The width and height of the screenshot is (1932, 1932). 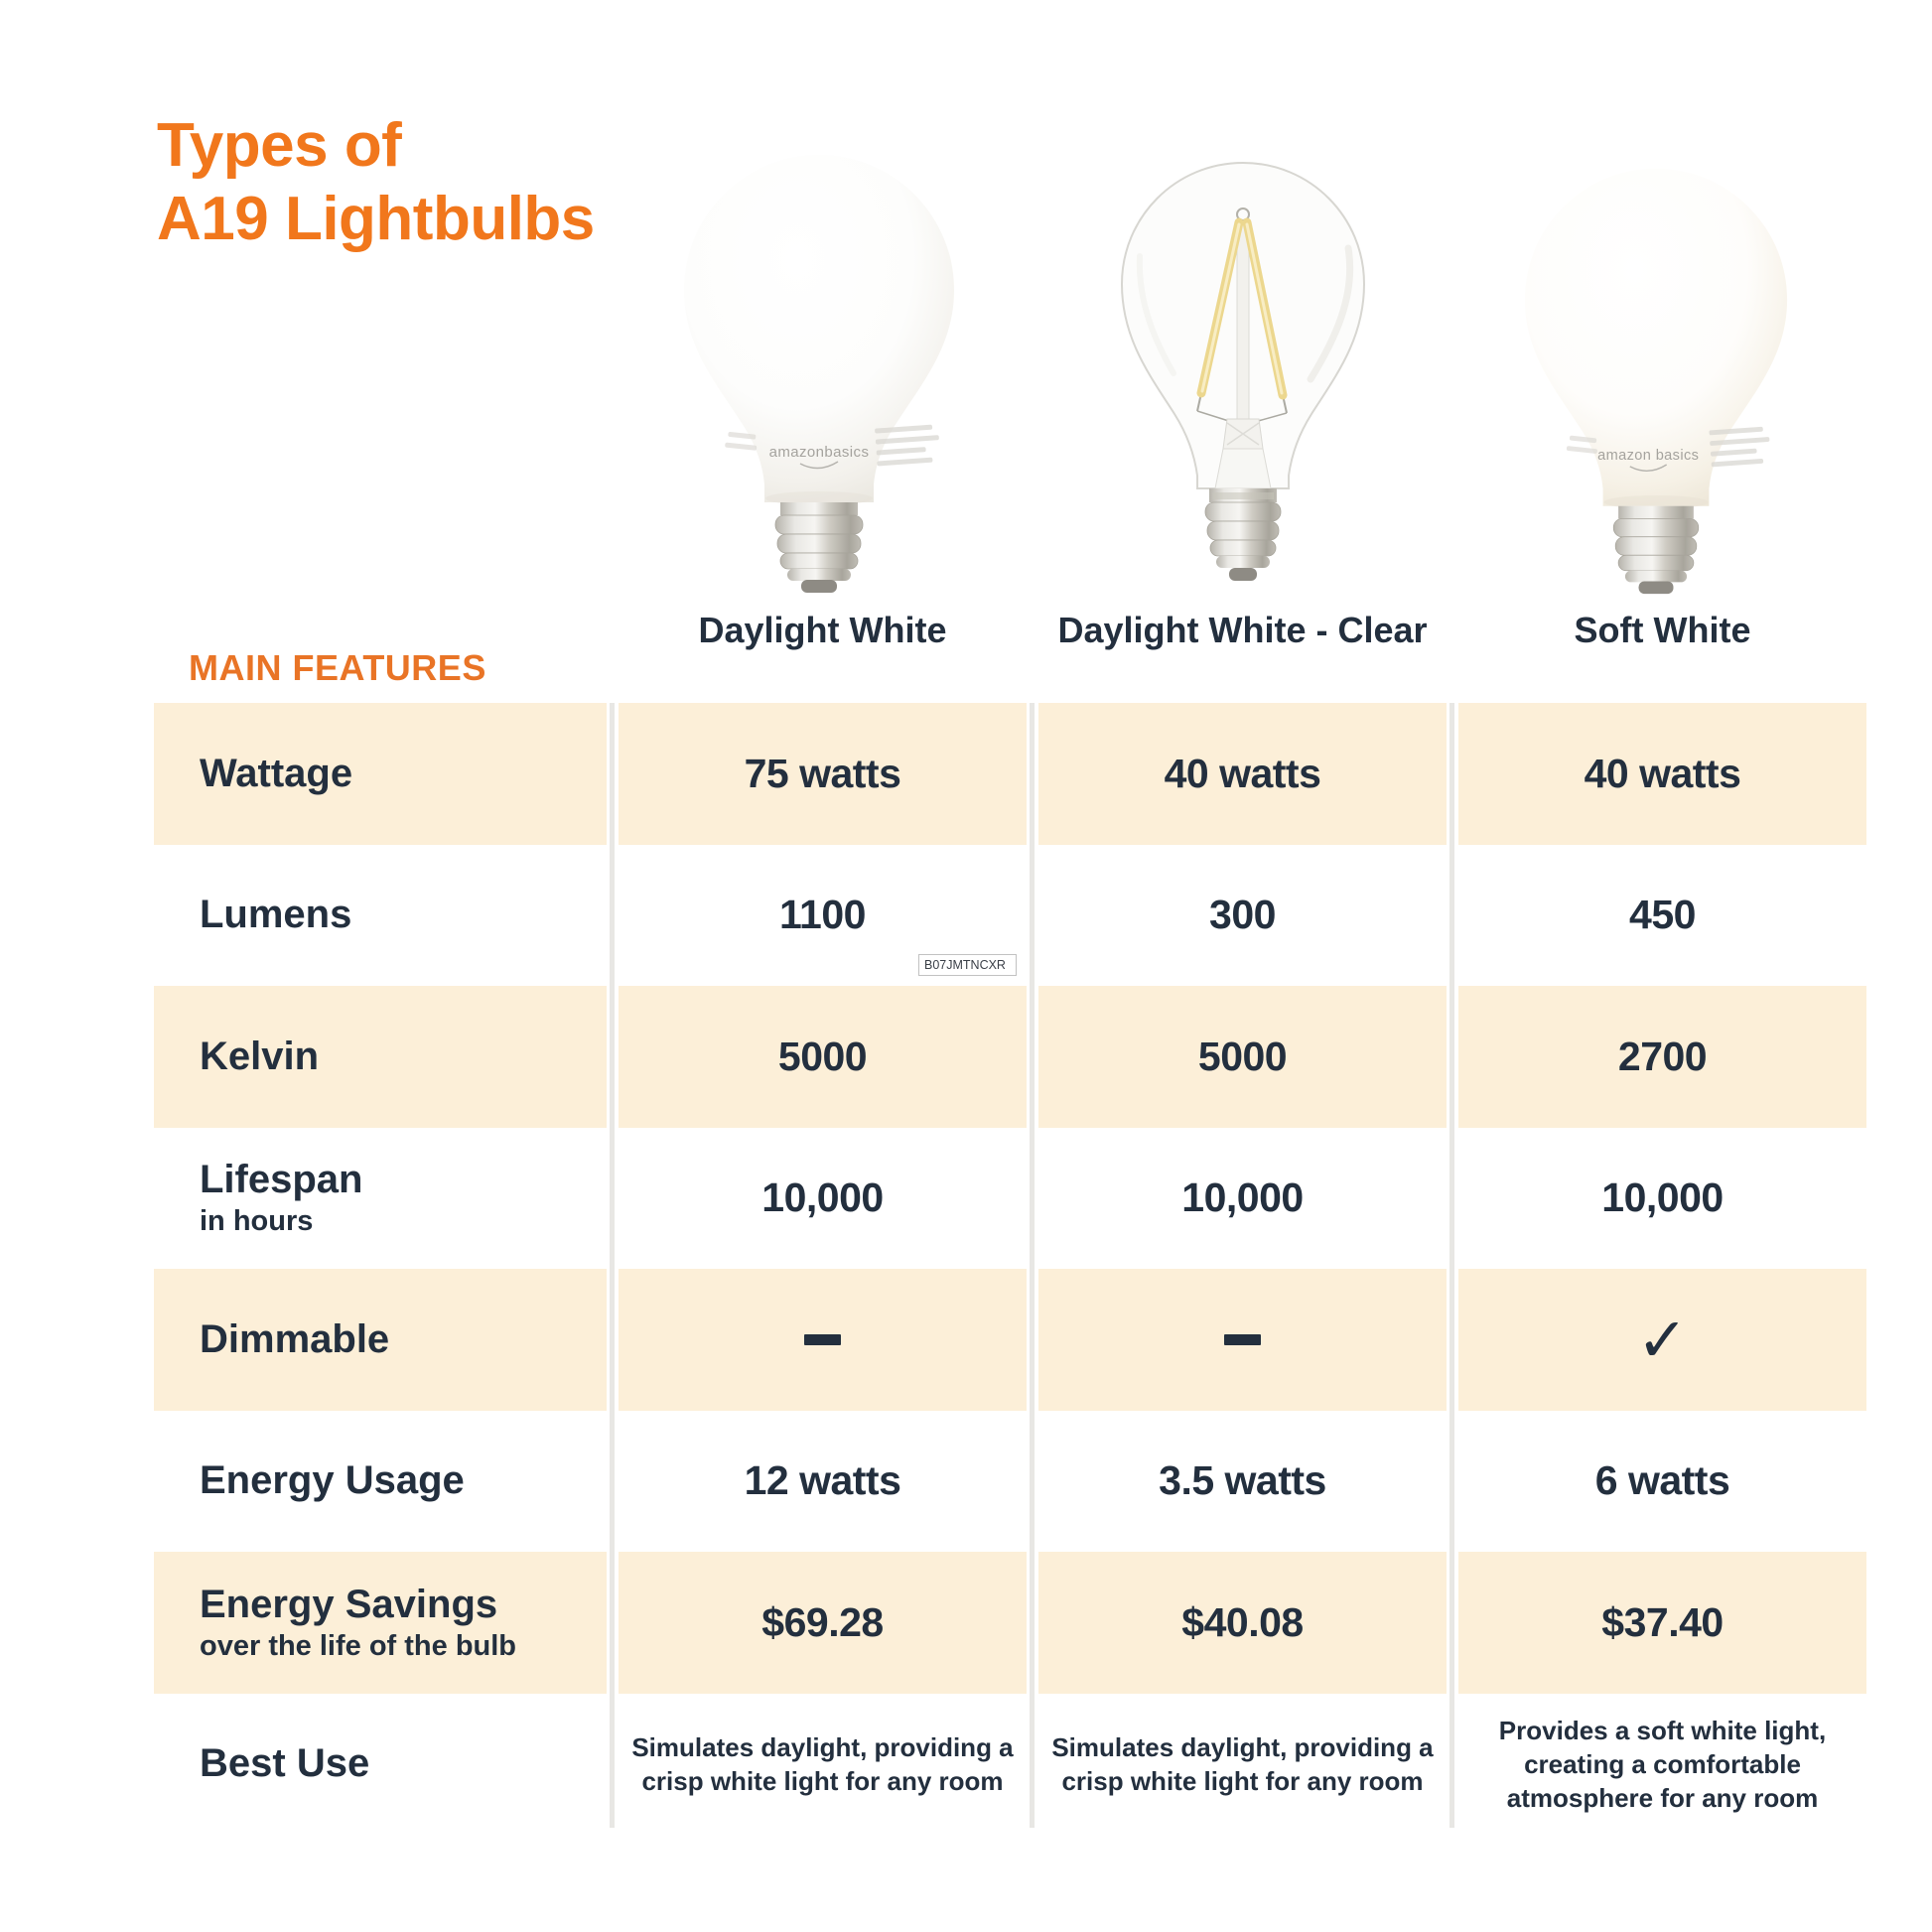 I want to click on table-row-kelvin: Kelvin 5000 5000 2700, so click(x=1010, y=1057).